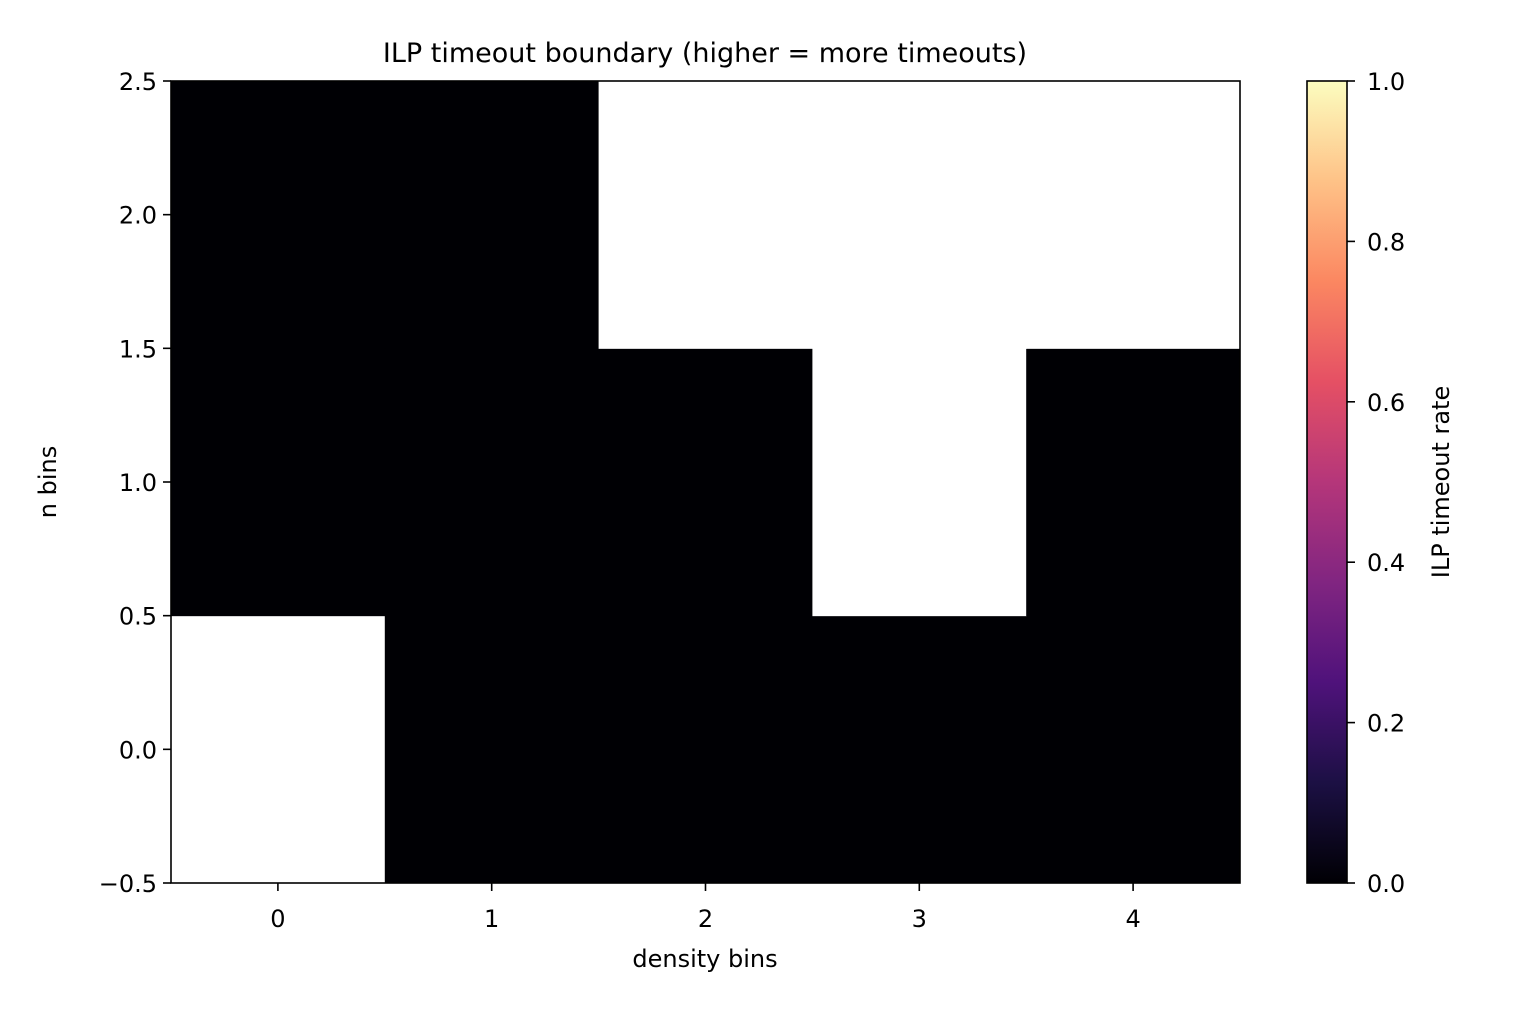  What do you see at coordinates (138, 483) in the screenshot?
I see `y-tick-label: 1.0` at bounding box center [138, 483].